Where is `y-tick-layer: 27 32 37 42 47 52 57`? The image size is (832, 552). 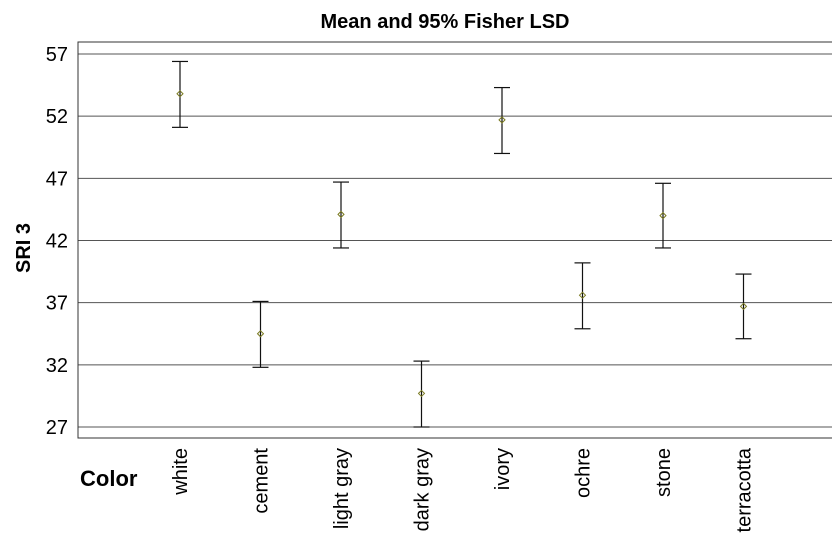 y-tick-layer: 27 32 37 42 47 52 57 is located at coordinates (57, 241).